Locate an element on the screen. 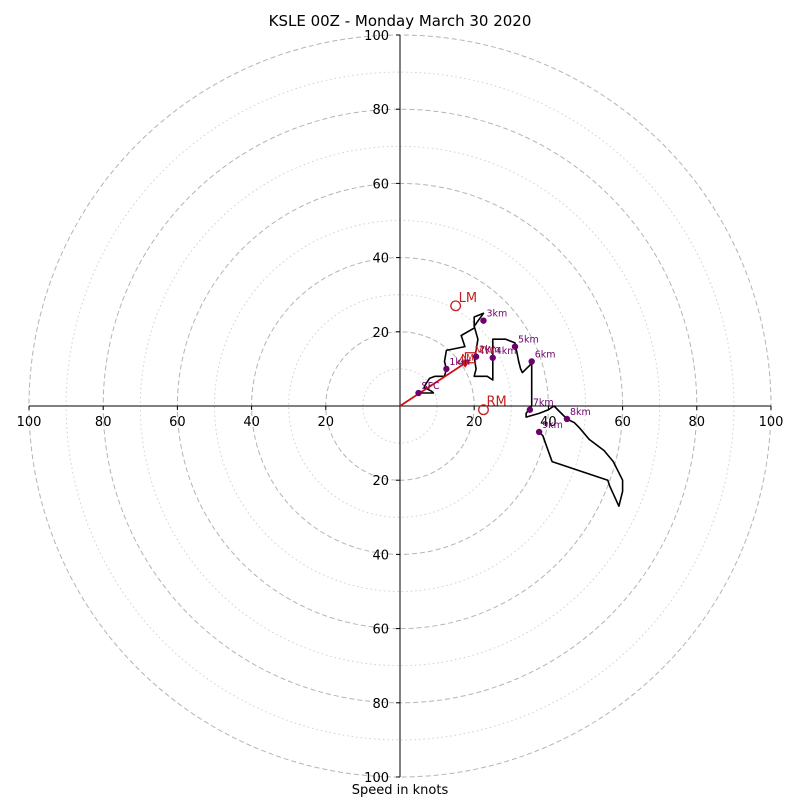 The width and height of the screenshot is (800, 800). height-marker-label: 5km is located at coordinates (528, 340).